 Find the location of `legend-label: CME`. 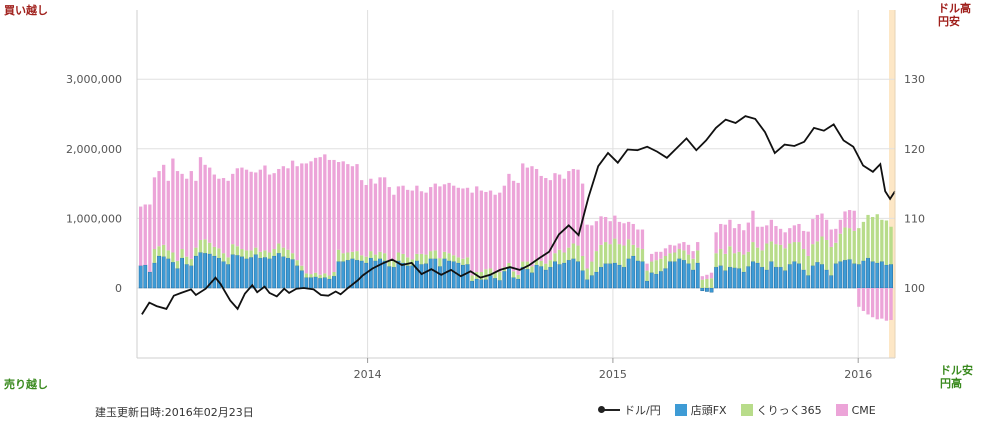

legend-label: CME is located at coordinates (863, 410).